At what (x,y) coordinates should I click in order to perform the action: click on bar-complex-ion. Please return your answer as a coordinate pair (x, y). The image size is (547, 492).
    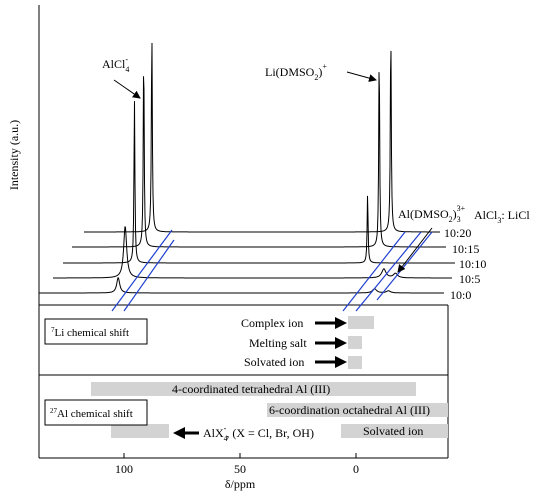
    Looking at the image, I should click on (361, 322).